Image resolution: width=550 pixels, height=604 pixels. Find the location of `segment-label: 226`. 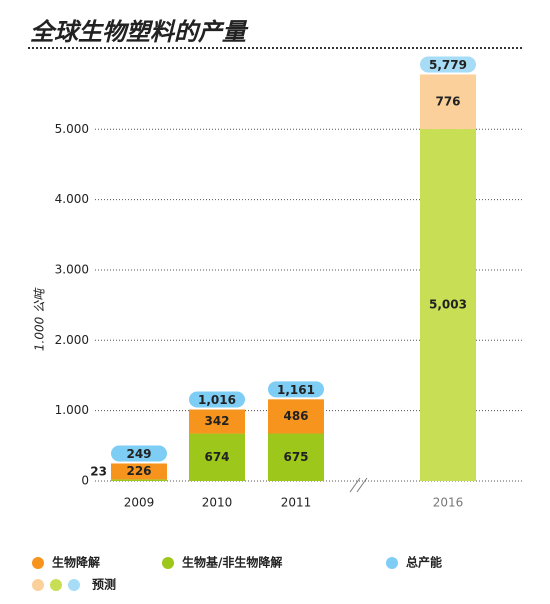

segment-label: 226 is located at coordinates (138, 471).